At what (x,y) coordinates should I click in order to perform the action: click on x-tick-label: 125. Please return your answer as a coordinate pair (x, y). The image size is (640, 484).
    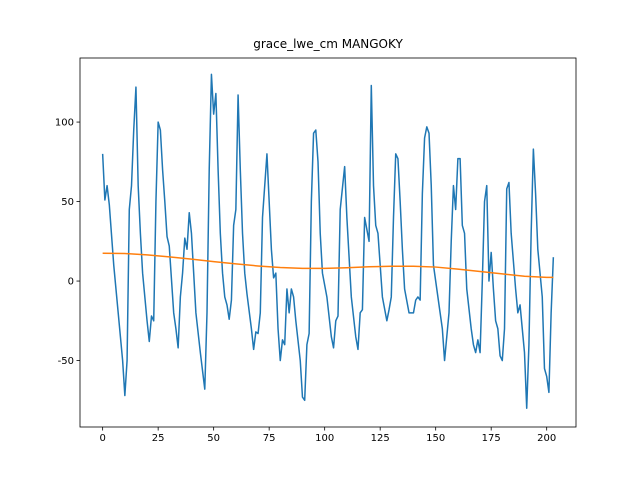
    Looking at the image, I should click on (380, 438).